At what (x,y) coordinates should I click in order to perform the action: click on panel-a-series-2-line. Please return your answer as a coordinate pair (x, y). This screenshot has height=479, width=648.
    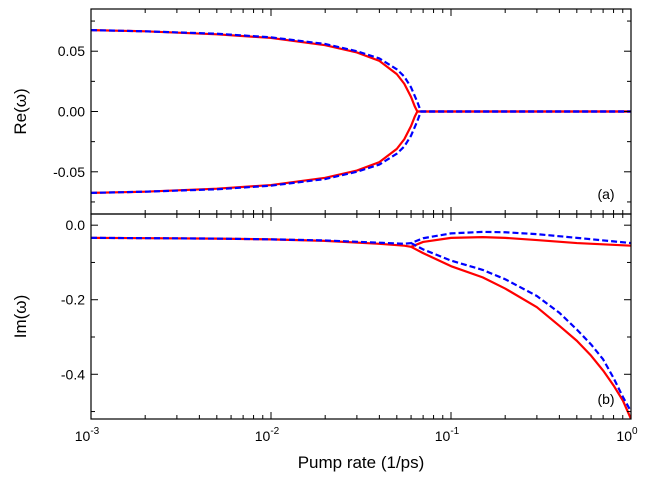
    Looking at the image, I should click on (361, 152).